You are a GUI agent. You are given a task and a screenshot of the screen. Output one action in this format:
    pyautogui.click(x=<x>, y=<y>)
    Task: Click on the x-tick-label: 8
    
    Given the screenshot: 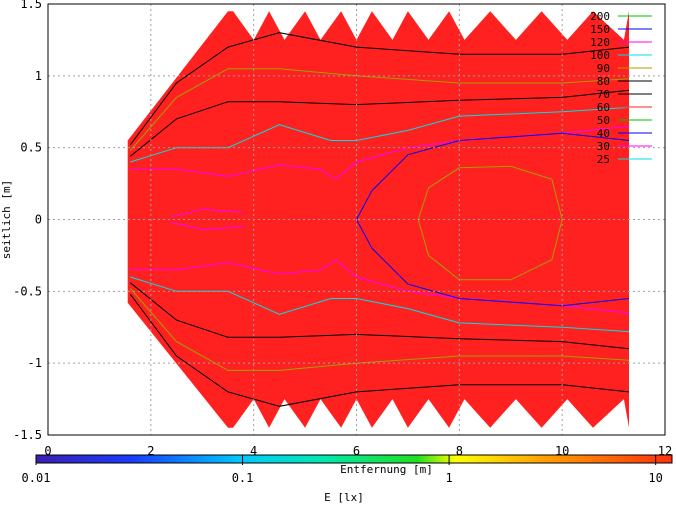 What is the action you would take?
    pyautogui.click(x=459, y=451)
    